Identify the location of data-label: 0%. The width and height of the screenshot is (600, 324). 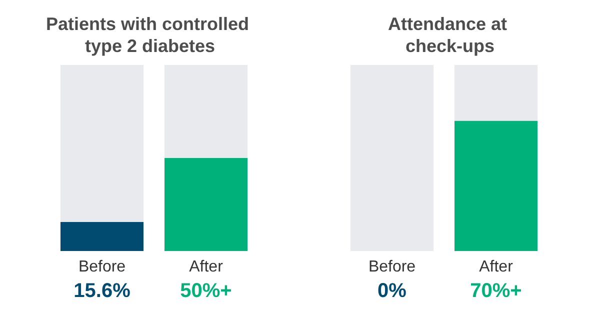
(392, 291).